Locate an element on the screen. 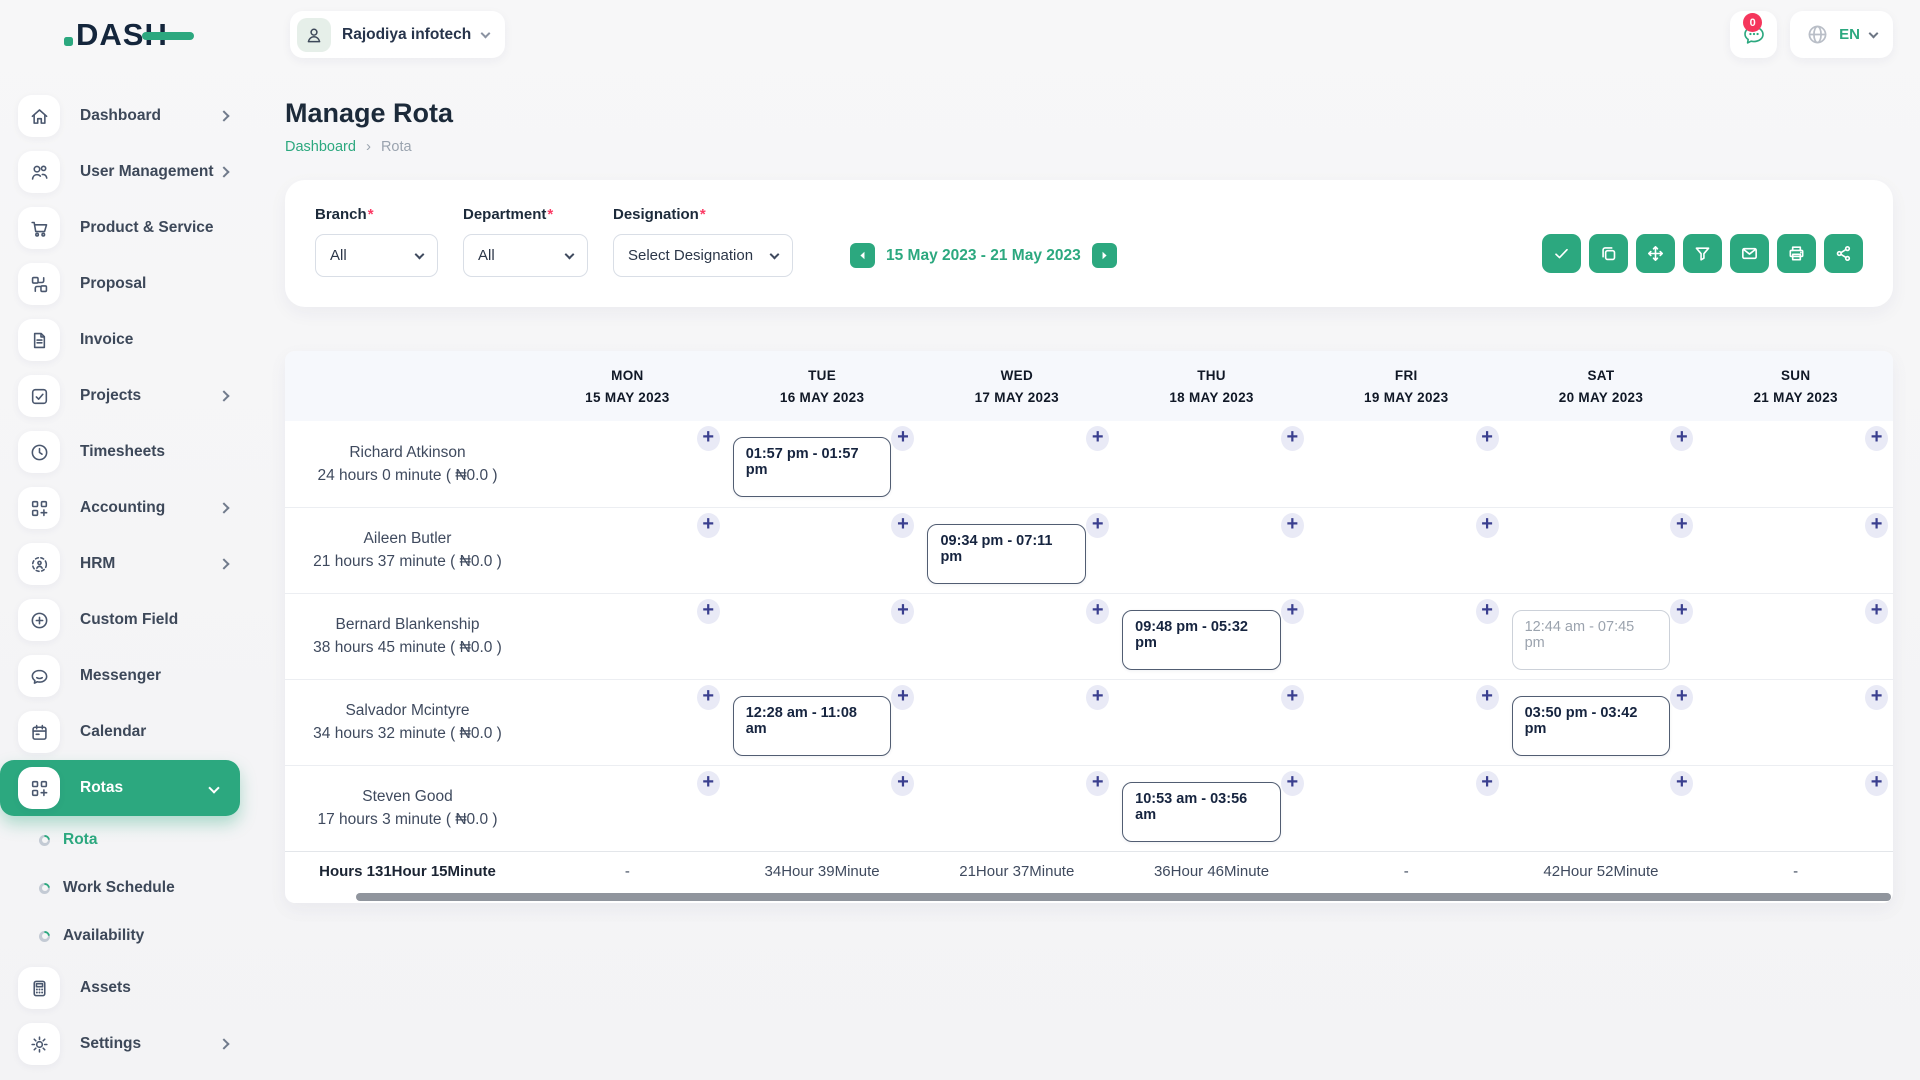 The height and width of the screenshot is (1080, 1920). sidebar-item-label: Timesheets is located at coordinates (123, 451).